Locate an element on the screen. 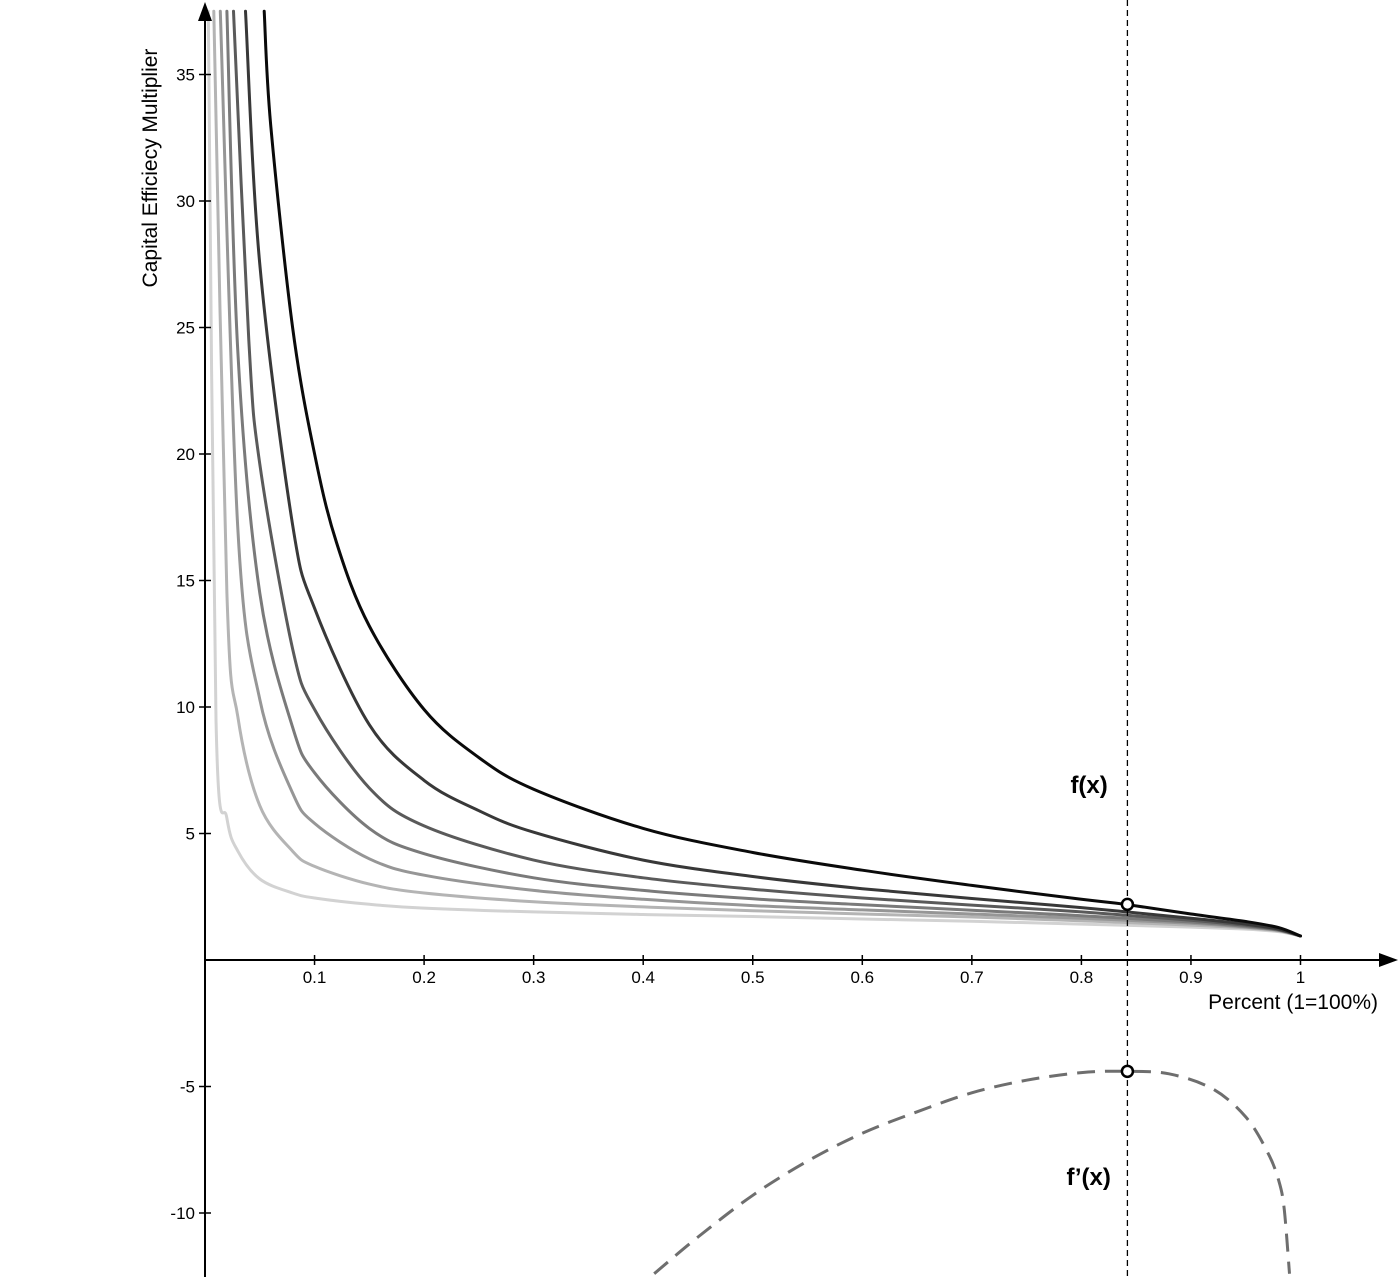 This screenshot has width=1400, height=1277. y-axis-arrow is located at coordinates (205, 11).